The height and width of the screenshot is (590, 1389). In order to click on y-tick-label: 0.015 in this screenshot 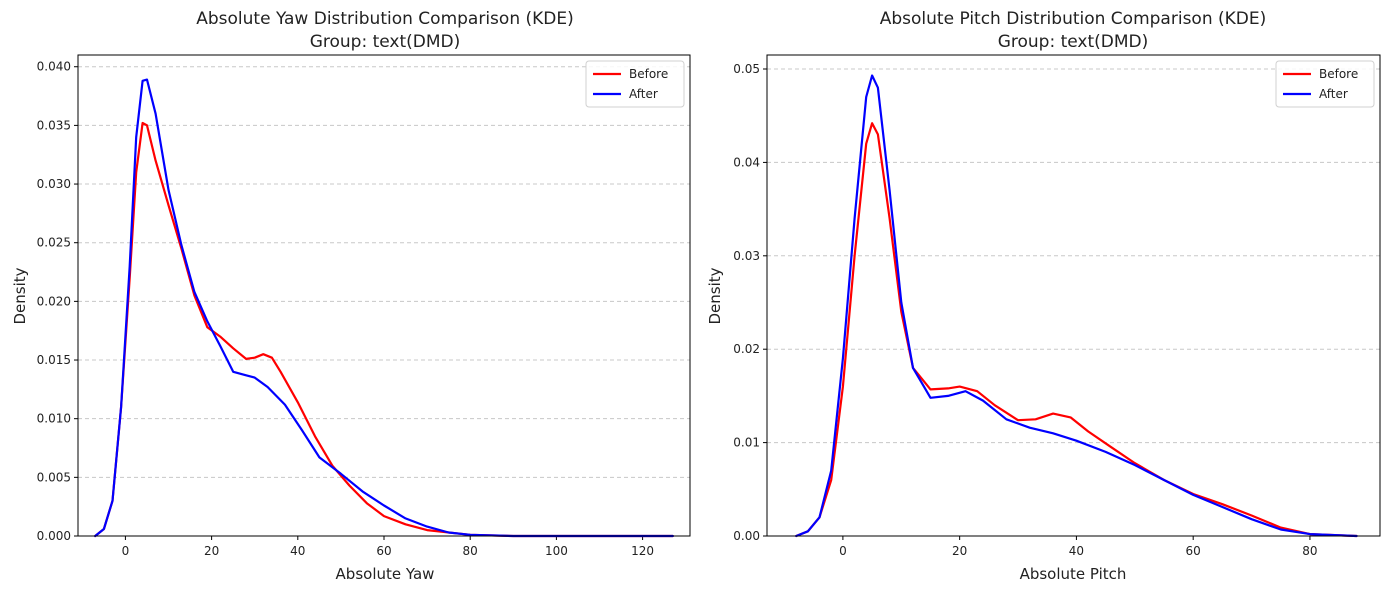, I will do `click(54, 360)`.